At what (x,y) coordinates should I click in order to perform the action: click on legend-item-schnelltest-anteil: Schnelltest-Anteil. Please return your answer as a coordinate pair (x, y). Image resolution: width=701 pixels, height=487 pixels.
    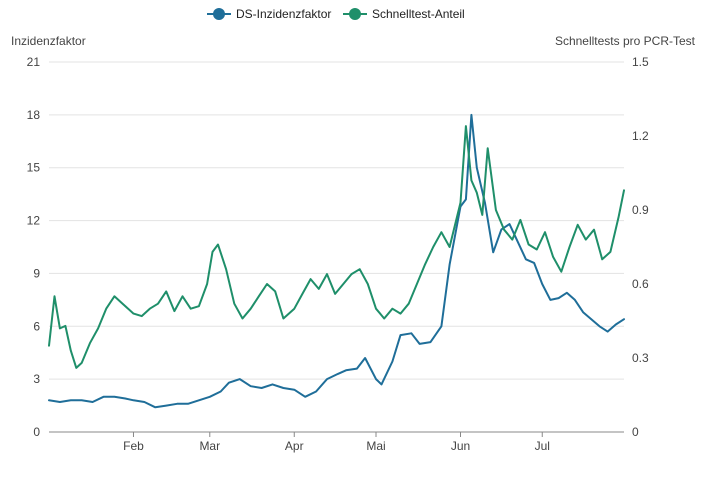
    Looking at the image, I should click on (404, 14).